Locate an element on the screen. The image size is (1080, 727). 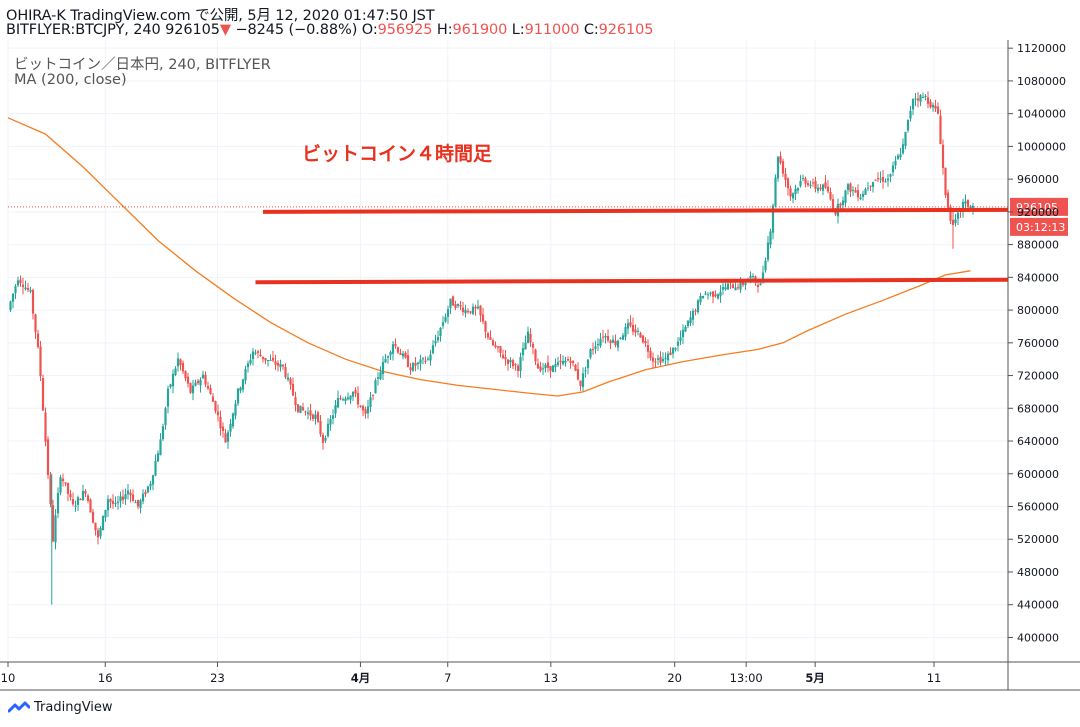
y-tick-label: 1040000 is located at coordinates (1041, 114).